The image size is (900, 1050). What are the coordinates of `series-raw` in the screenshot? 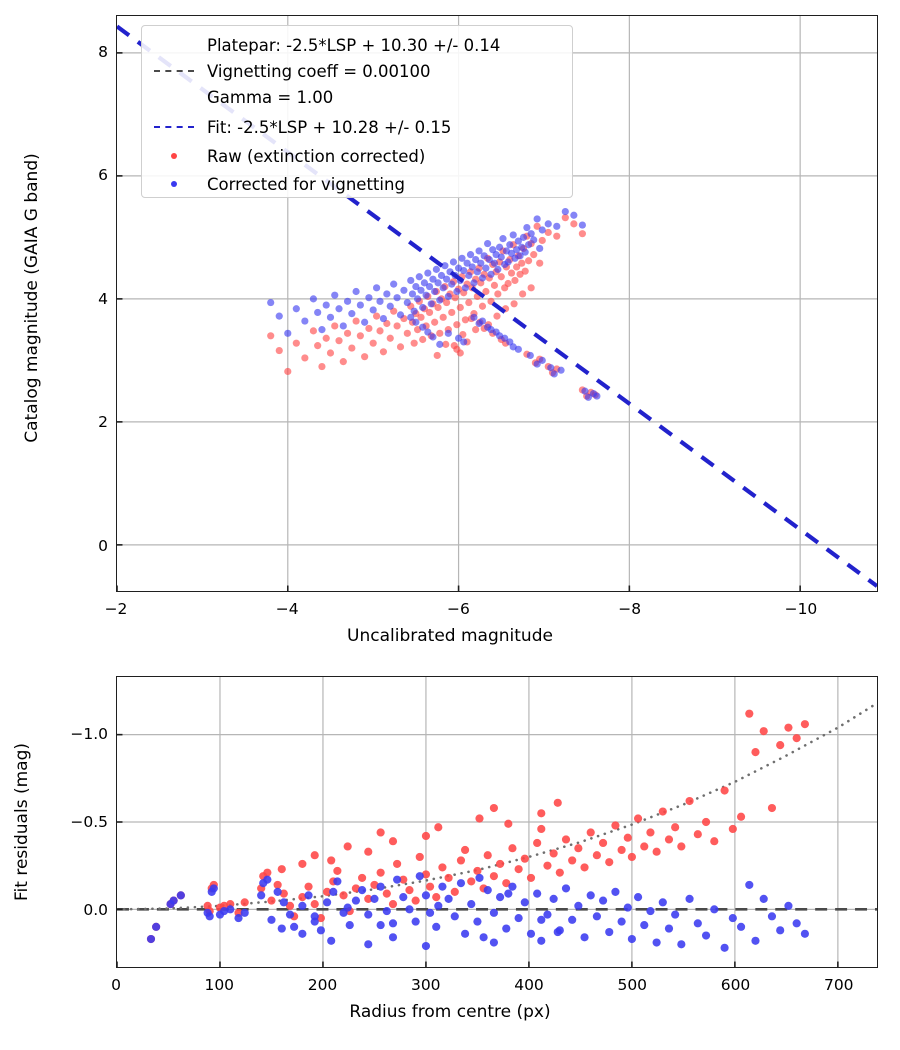 It's located at (433, 307).